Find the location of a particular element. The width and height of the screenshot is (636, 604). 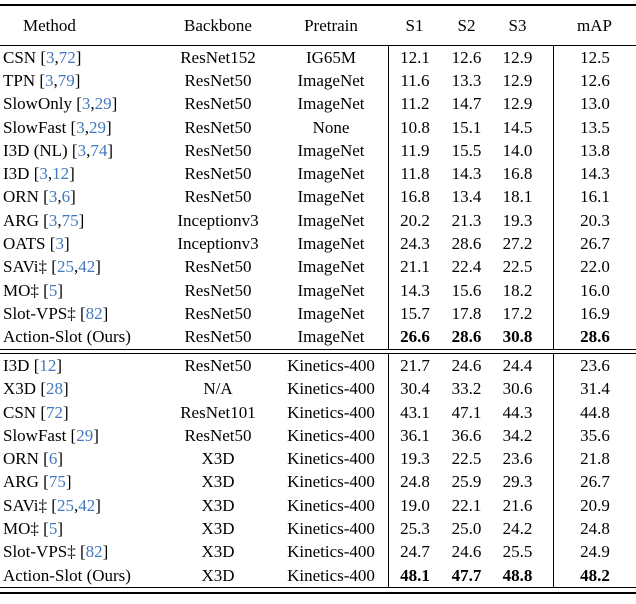

map-score-cell: 35.6 is located at coordinates (594, 436).